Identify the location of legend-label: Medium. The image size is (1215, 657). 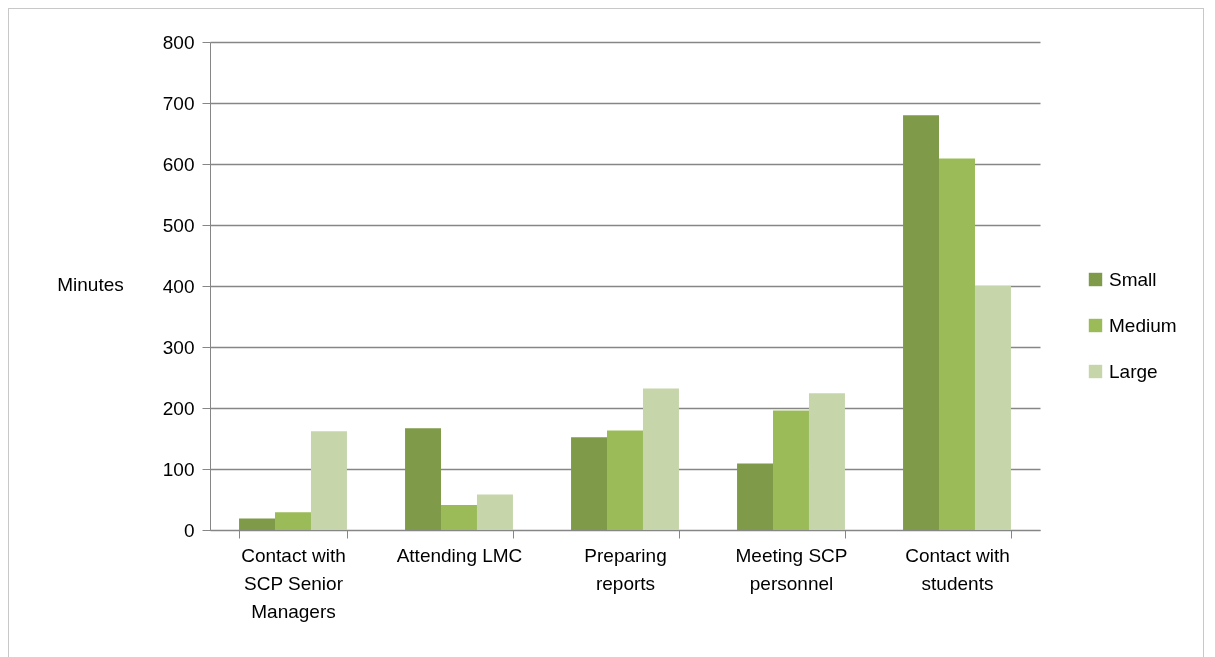
(1143, 325).